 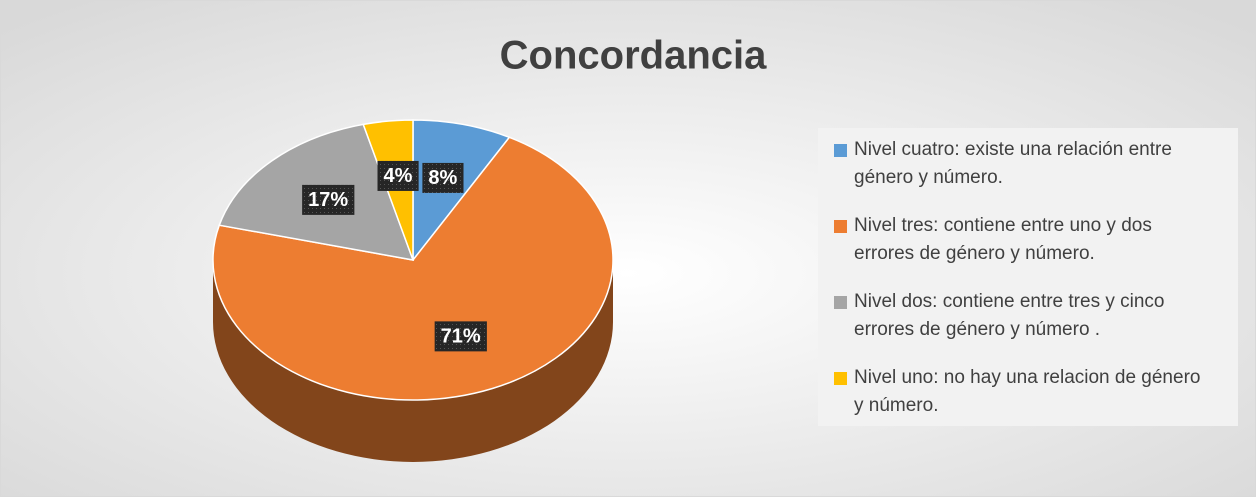 I want to click on data-label: 4%, so click(x=398, y=176).